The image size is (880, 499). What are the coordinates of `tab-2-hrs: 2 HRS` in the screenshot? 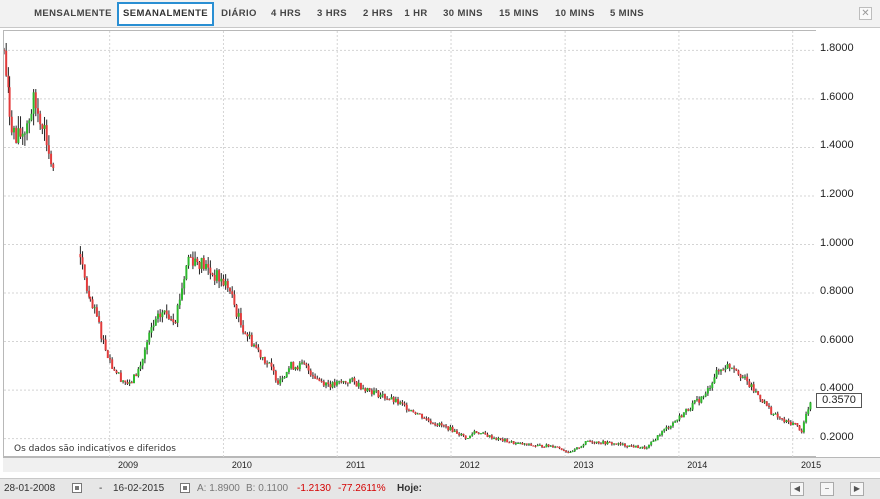 It's located at (378, 13).